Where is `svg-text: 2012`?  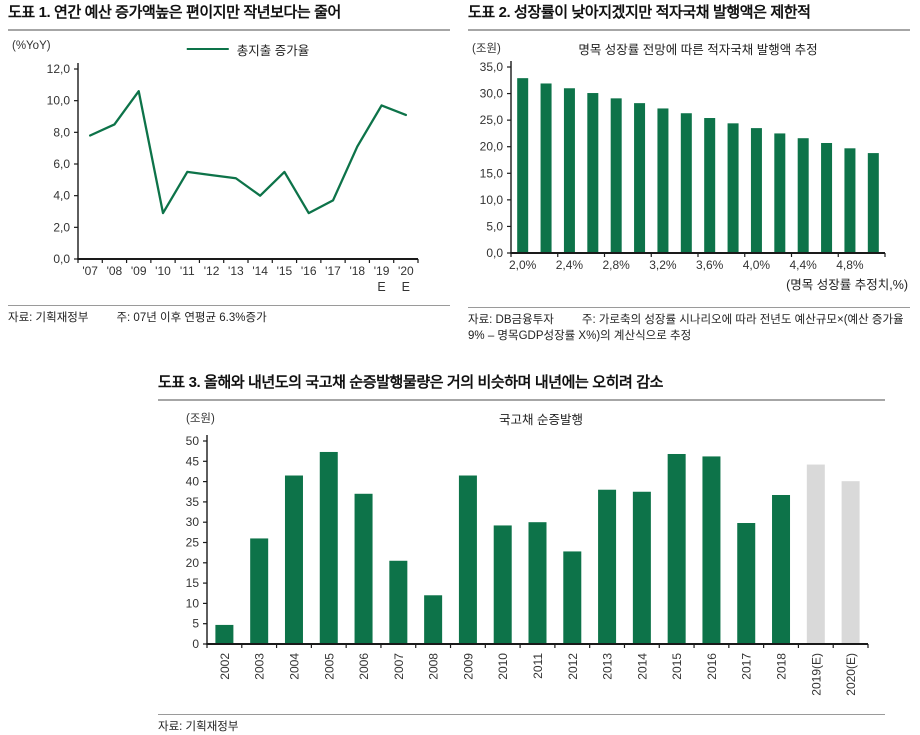
svg-text: 2012 is located at coordinates (573, 666).